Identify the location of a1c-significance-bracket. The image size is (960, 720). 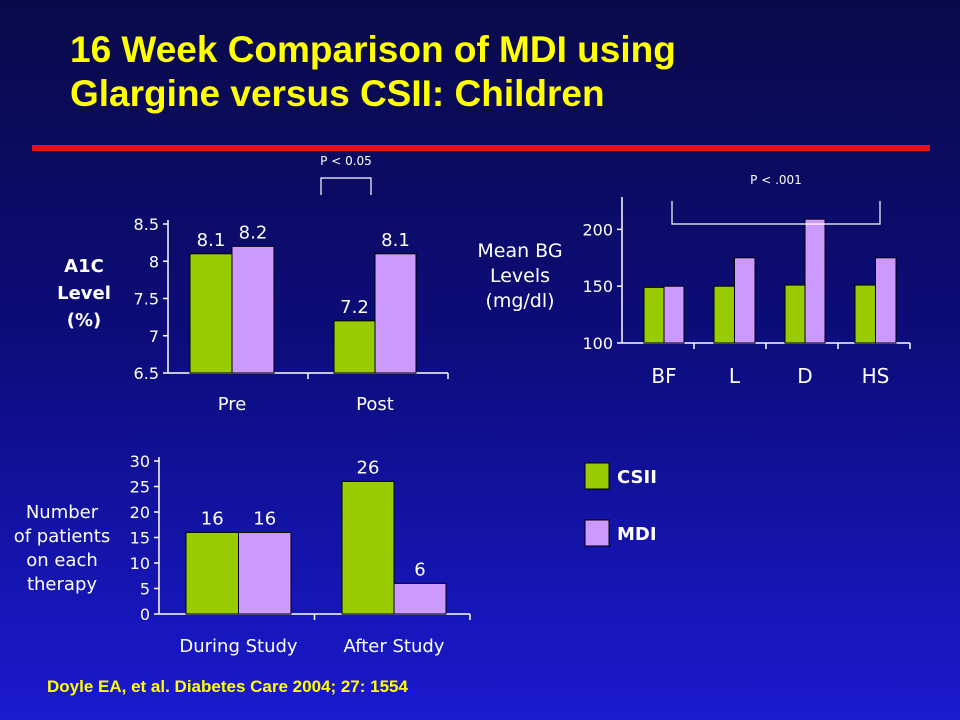
(346, 186).